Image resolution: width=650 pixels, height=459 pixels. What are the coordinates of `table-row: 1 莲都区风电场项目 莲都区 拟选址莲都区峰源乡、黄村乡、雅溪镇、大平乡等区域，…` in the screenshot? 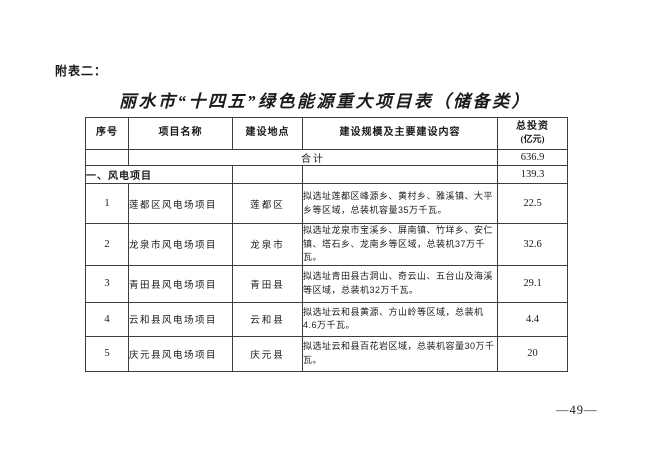 It's located at (326, 203).